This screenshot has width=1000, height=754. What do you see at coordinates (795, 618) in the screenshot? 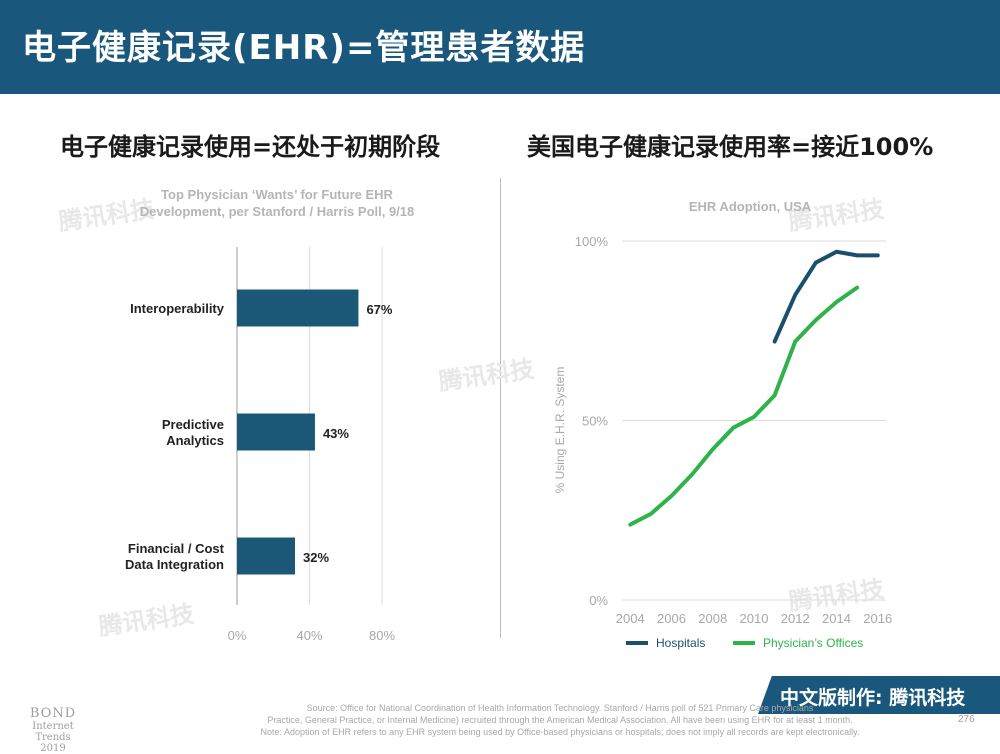
I see `line-x-tick-label: 2012` at bounding box center [795, 618].